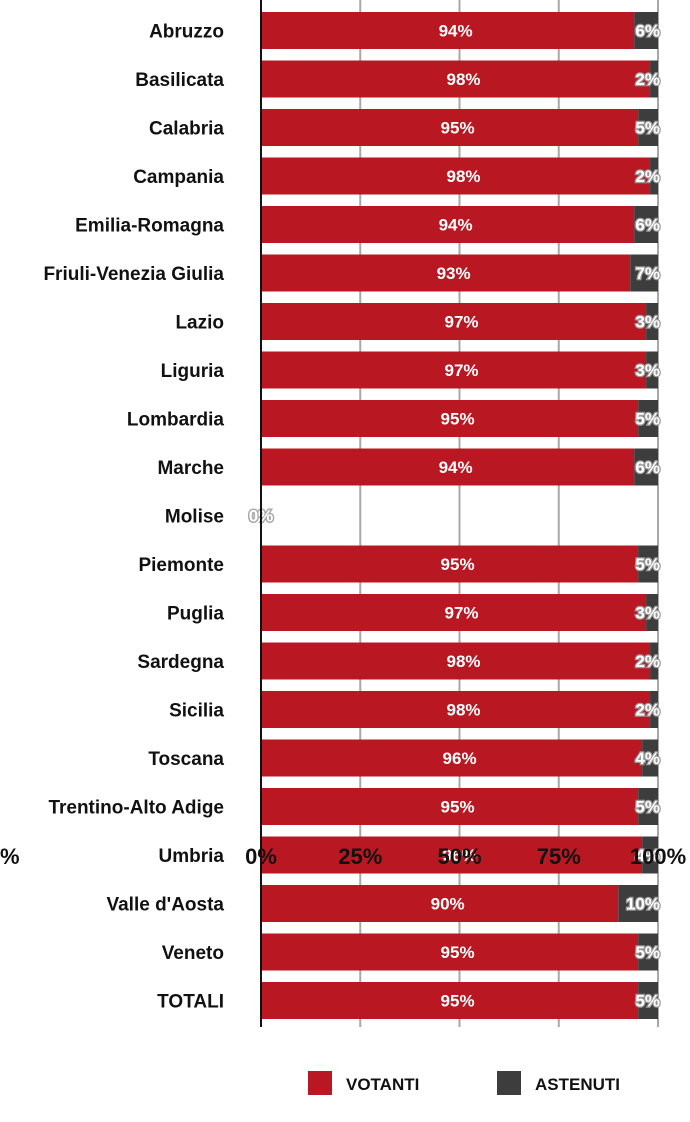  What do you see at coordinates (178, 177) in the screenshot?
I see `category-label-campania: Campania` at bounding box center [178, 177].